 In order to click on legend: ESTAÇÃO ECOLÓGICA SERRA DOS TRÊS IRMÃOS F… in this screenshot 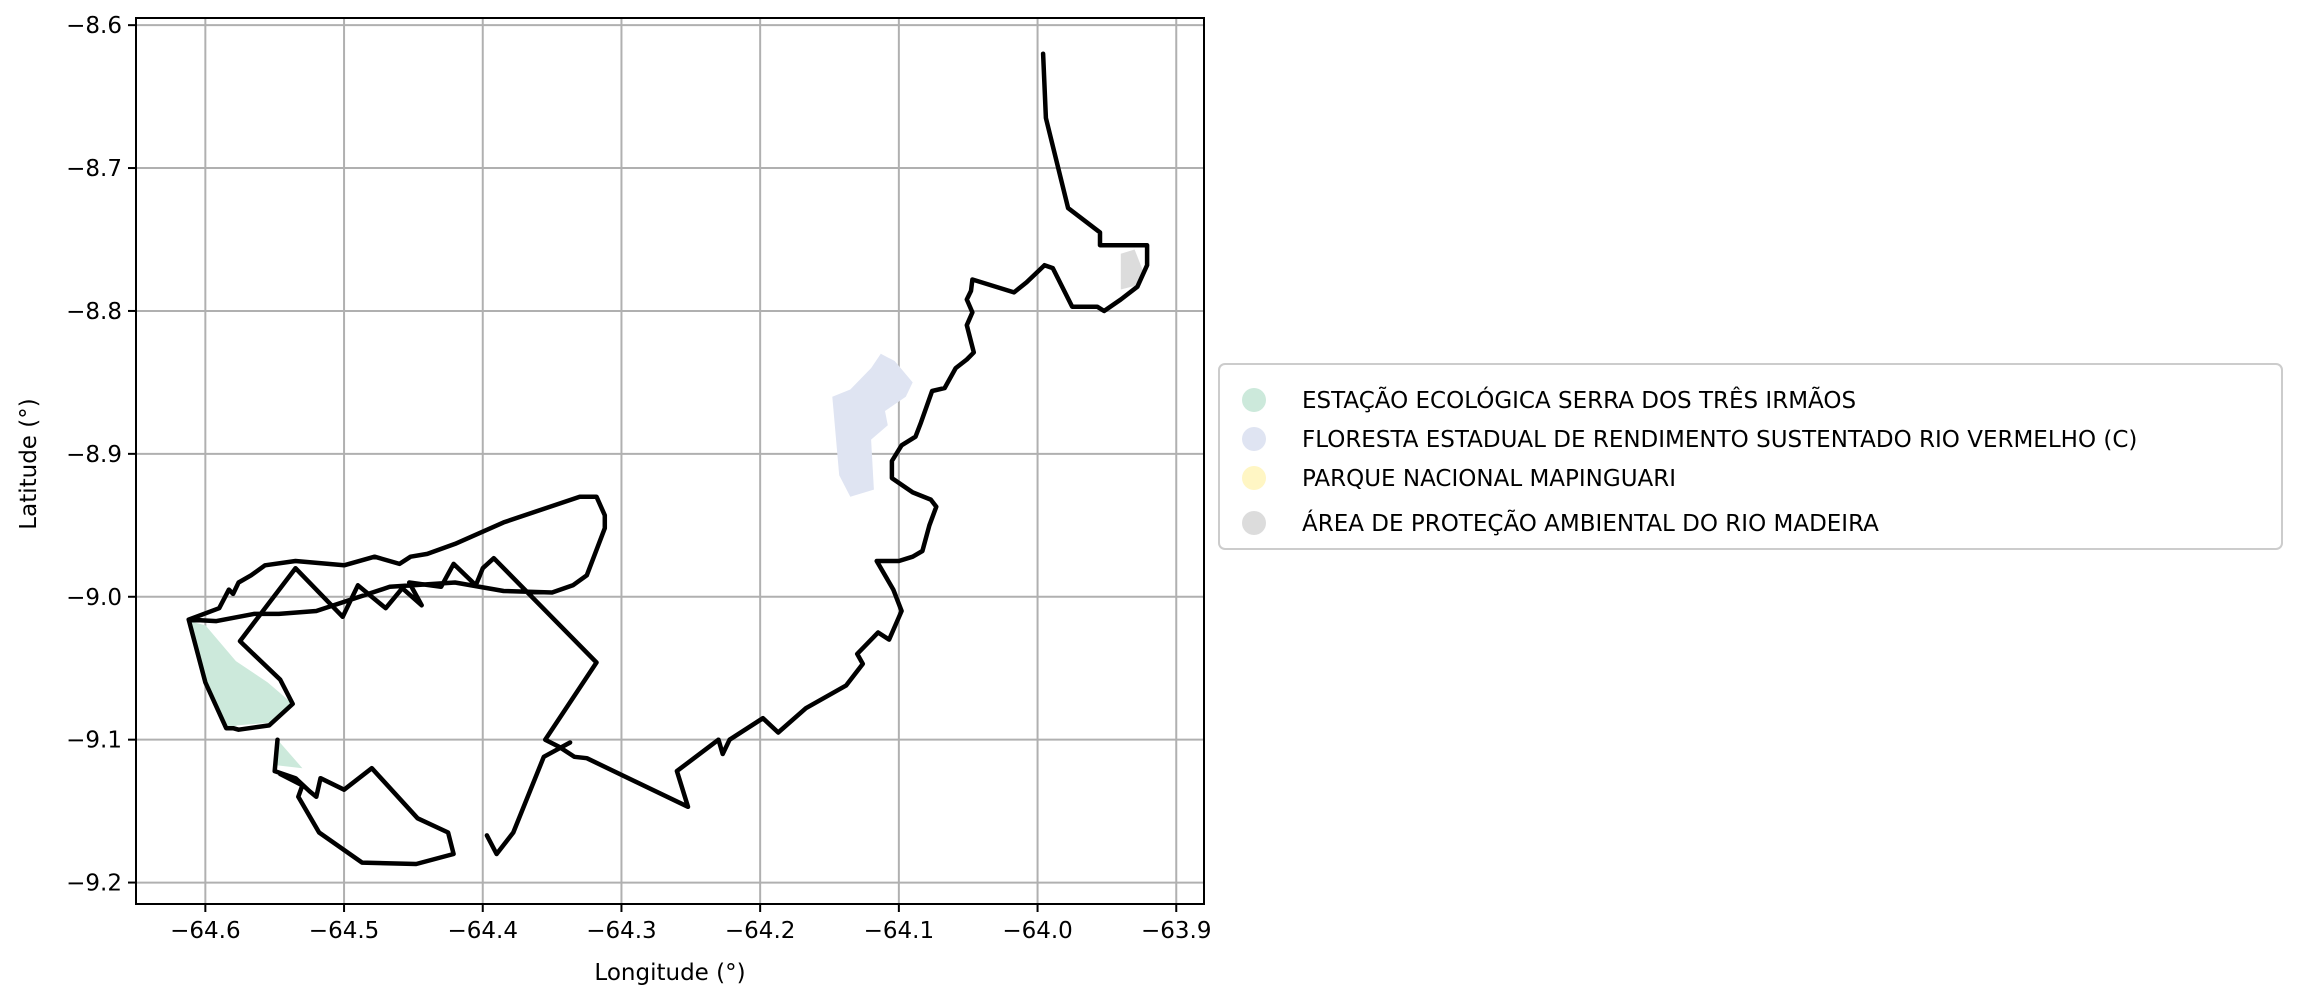, I will do `click(1750, 456)`.